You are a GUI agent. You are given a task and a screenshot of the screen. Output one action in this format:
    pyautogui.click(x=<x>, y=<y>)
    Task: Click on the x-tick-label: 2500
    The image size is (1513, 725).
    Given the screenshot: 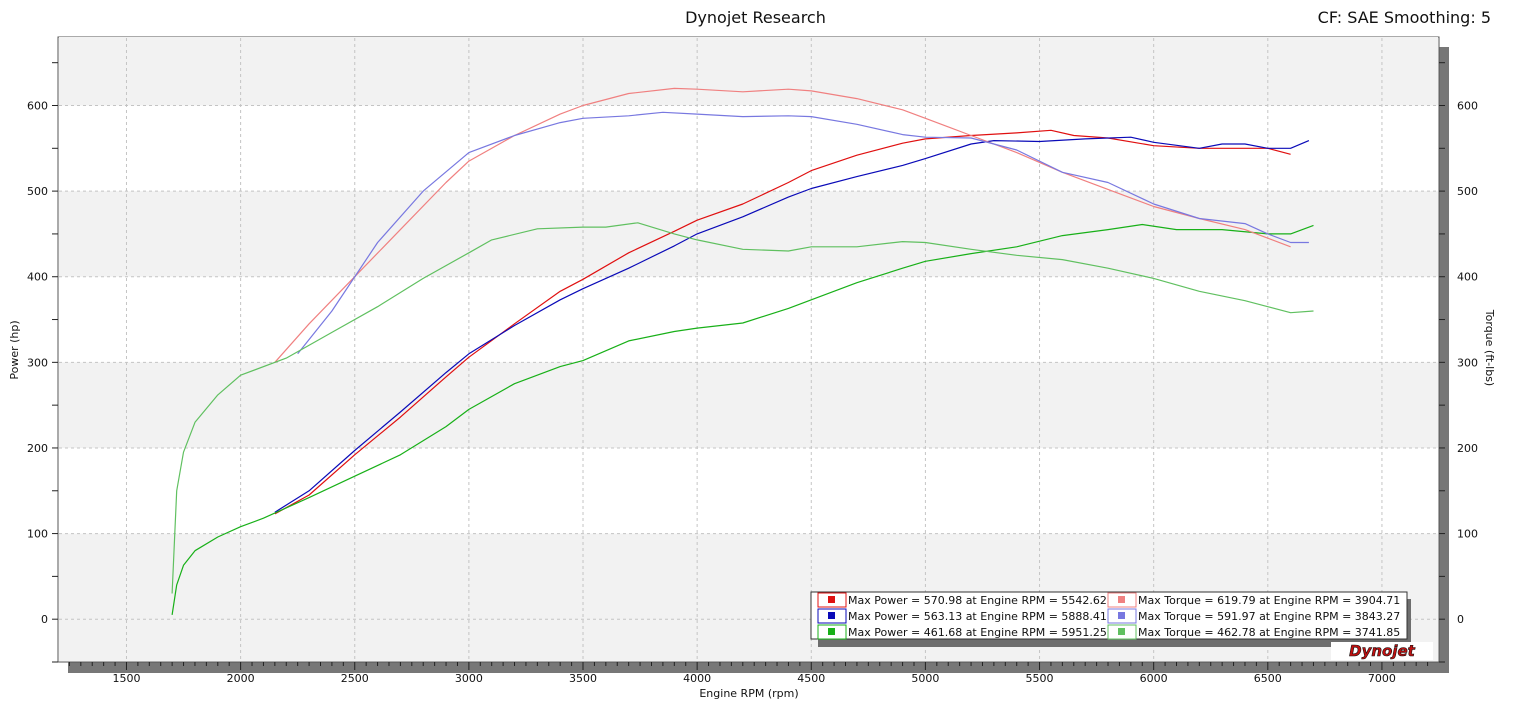 What is the action you would take?
    pyautogui.click(x=355, y=678)
    